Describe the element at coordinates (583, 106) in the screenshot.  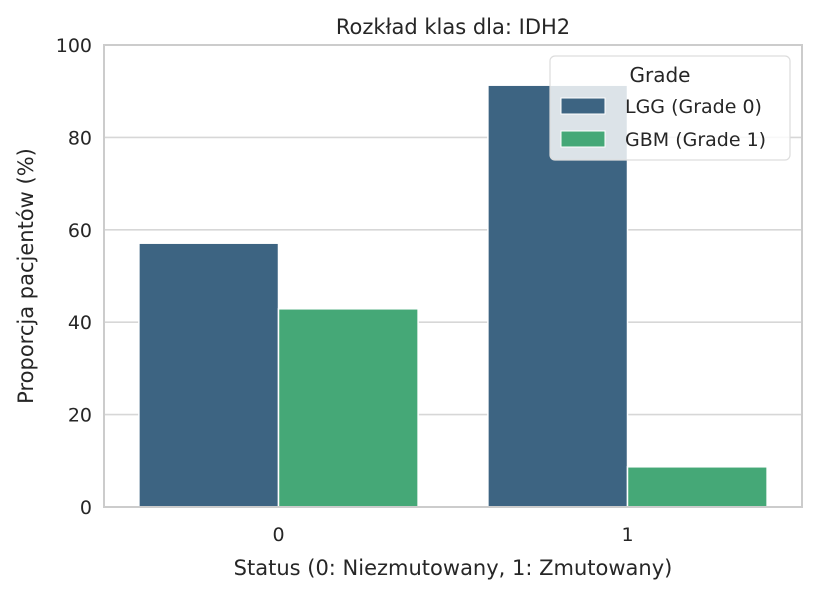
I see `legend-swatch-lgg` at that location.